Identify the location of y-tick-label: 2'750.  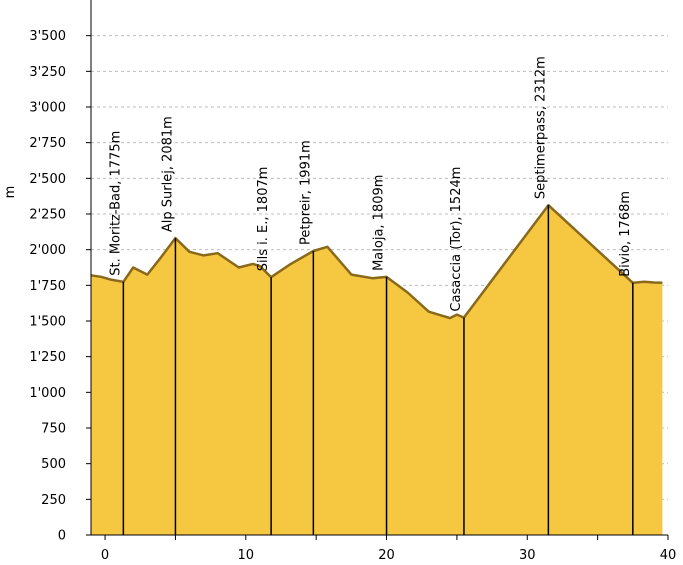
(47, 143).